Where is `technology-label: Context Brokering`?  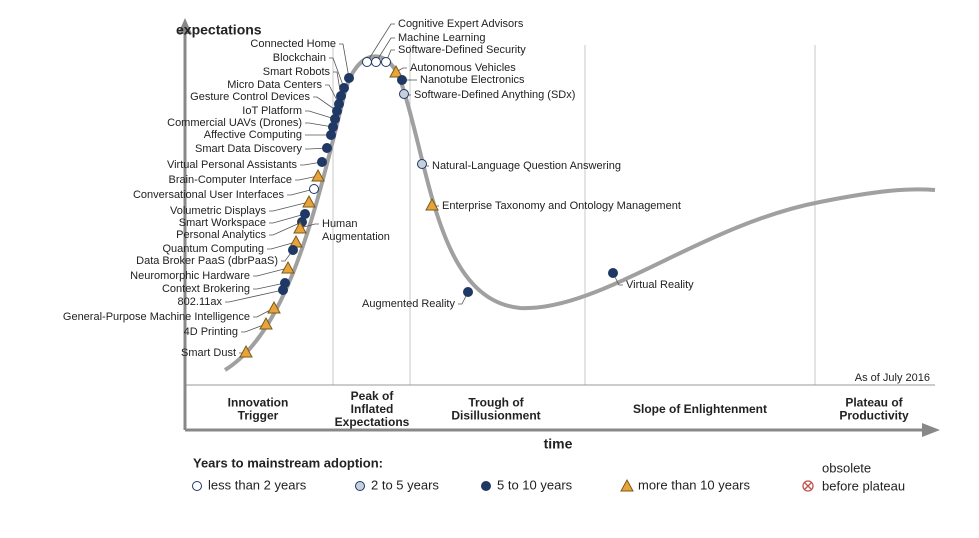 technology-label: Context Brokering is located at coordinates (206, 289).